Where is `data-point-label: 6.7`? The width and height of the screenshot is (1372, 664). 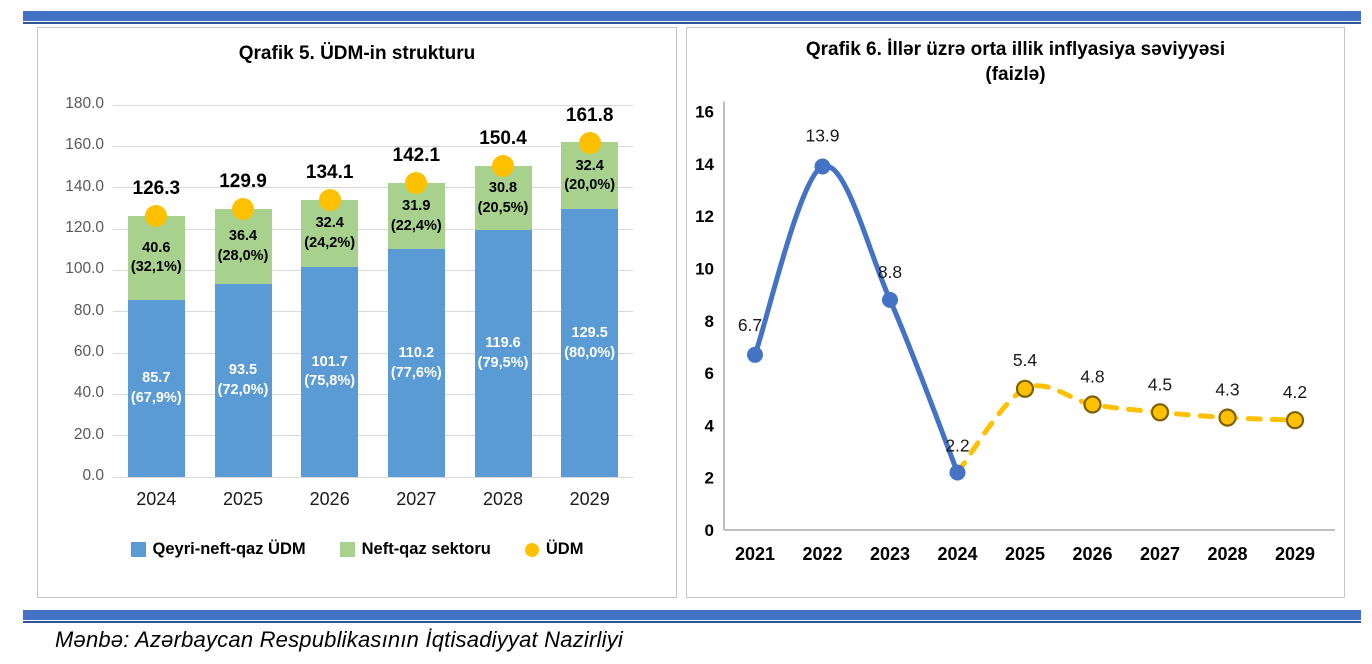
data-point-label: 6.7 is located at coordinates (750, 325).